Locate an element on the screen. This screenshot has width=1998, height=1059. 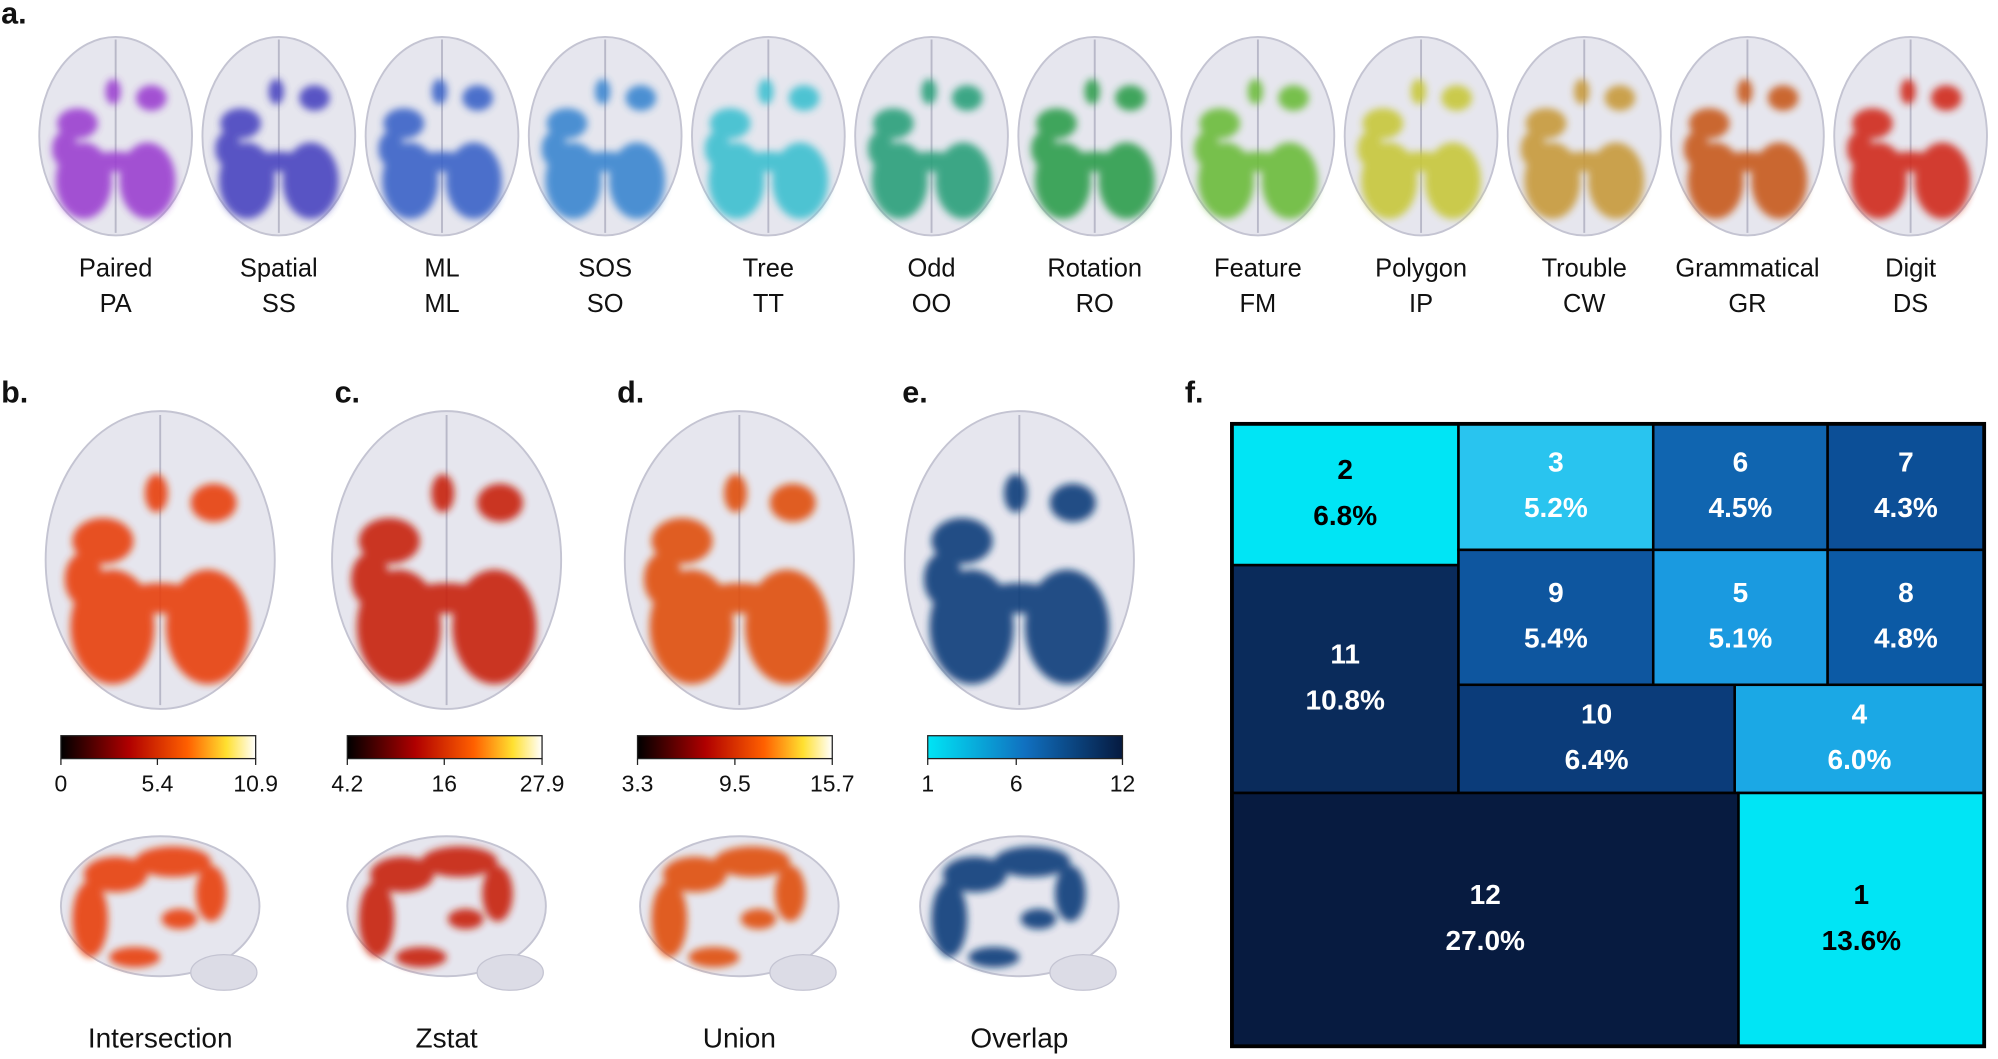
panel-label: a. is located at coordinates (13, 15).